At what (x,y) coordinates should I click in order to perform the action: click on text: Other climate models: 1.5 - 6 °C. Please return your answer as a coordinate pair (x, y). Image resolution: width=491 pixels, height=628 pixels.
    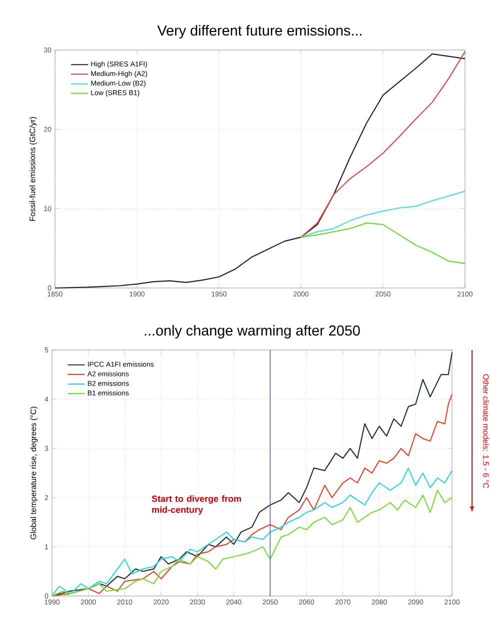
    Looking at the image, I should click on (486, 431).